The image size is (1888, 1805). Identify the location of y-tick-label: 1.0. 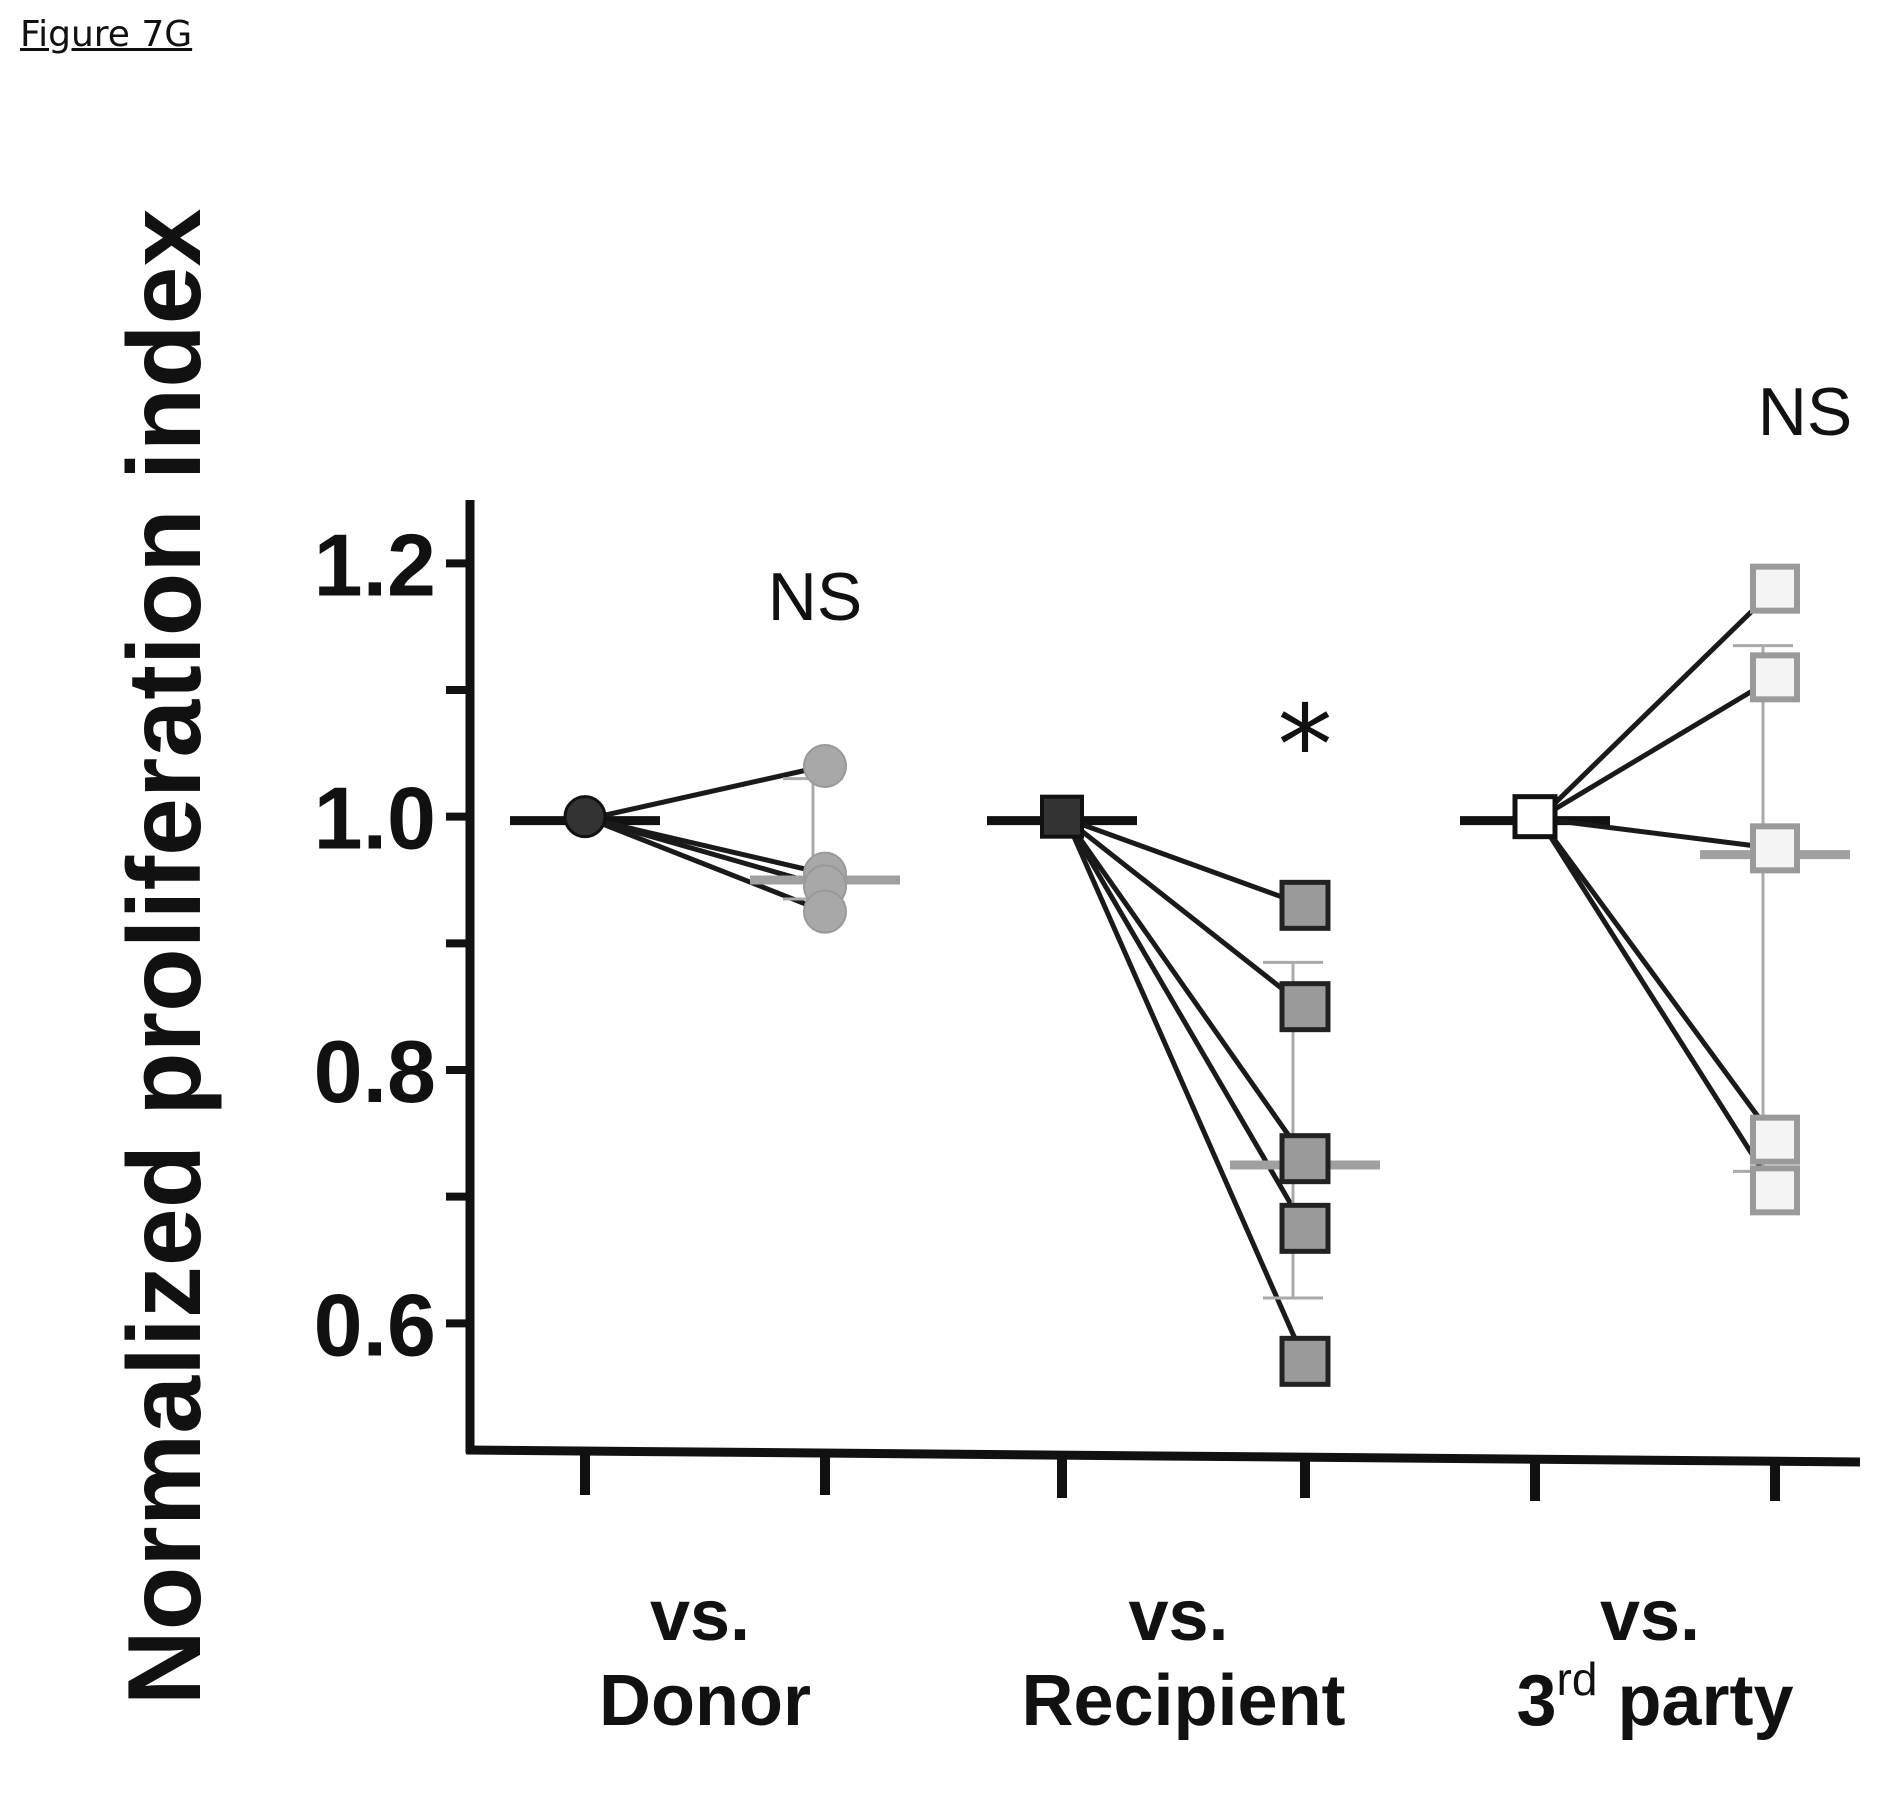
(375, 818).